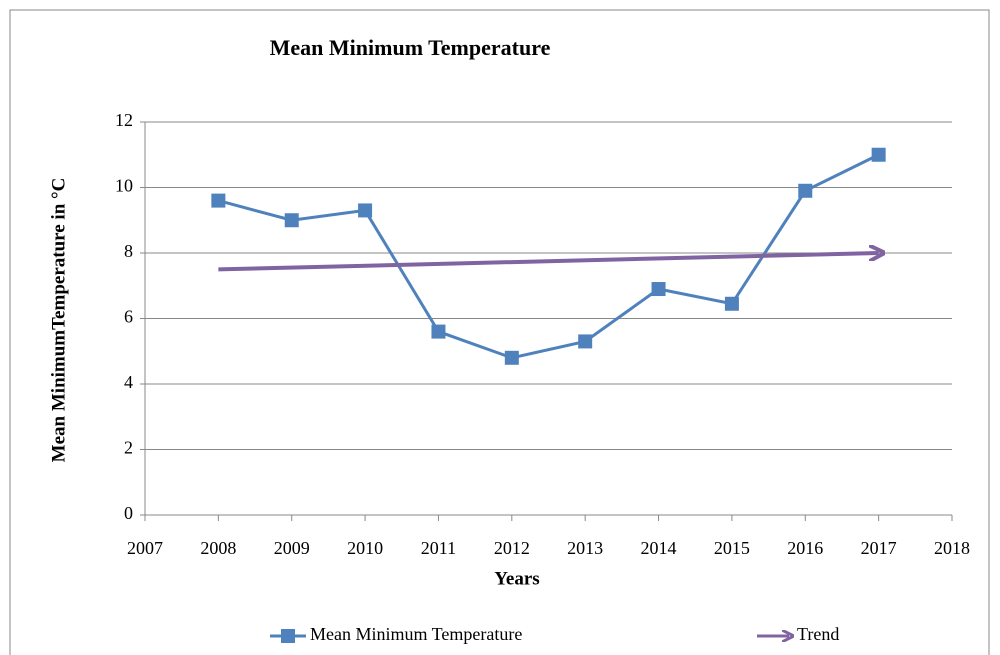 This screenshot has height=655, width=1000. Describe the element at coordinates (365, 548) in the screenshot. I see `x-tick-label: 2010` at that location.